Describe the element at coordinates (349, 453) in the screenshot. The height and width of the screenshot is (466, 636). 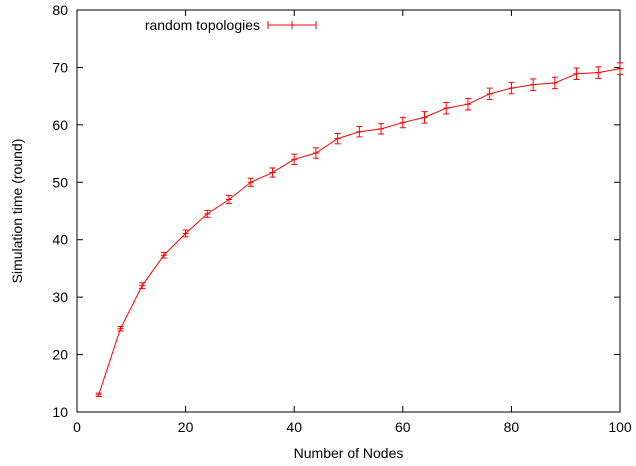
I see `x-axis-label: Number of Nodes` at that location.